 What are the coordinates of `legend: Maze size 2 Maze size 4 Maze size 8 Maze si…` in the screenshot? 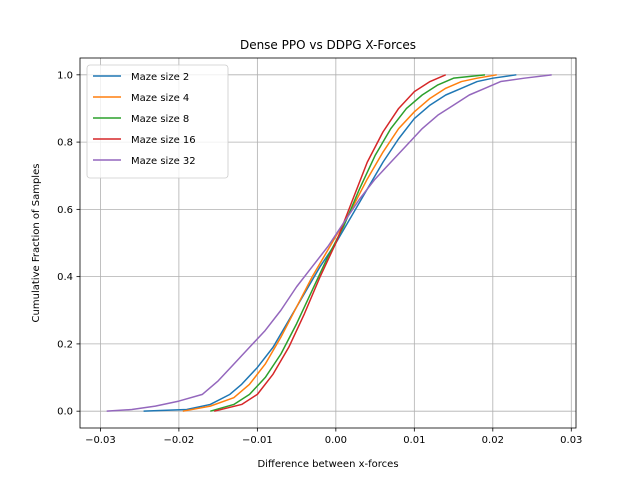 It's located at (157, 121).